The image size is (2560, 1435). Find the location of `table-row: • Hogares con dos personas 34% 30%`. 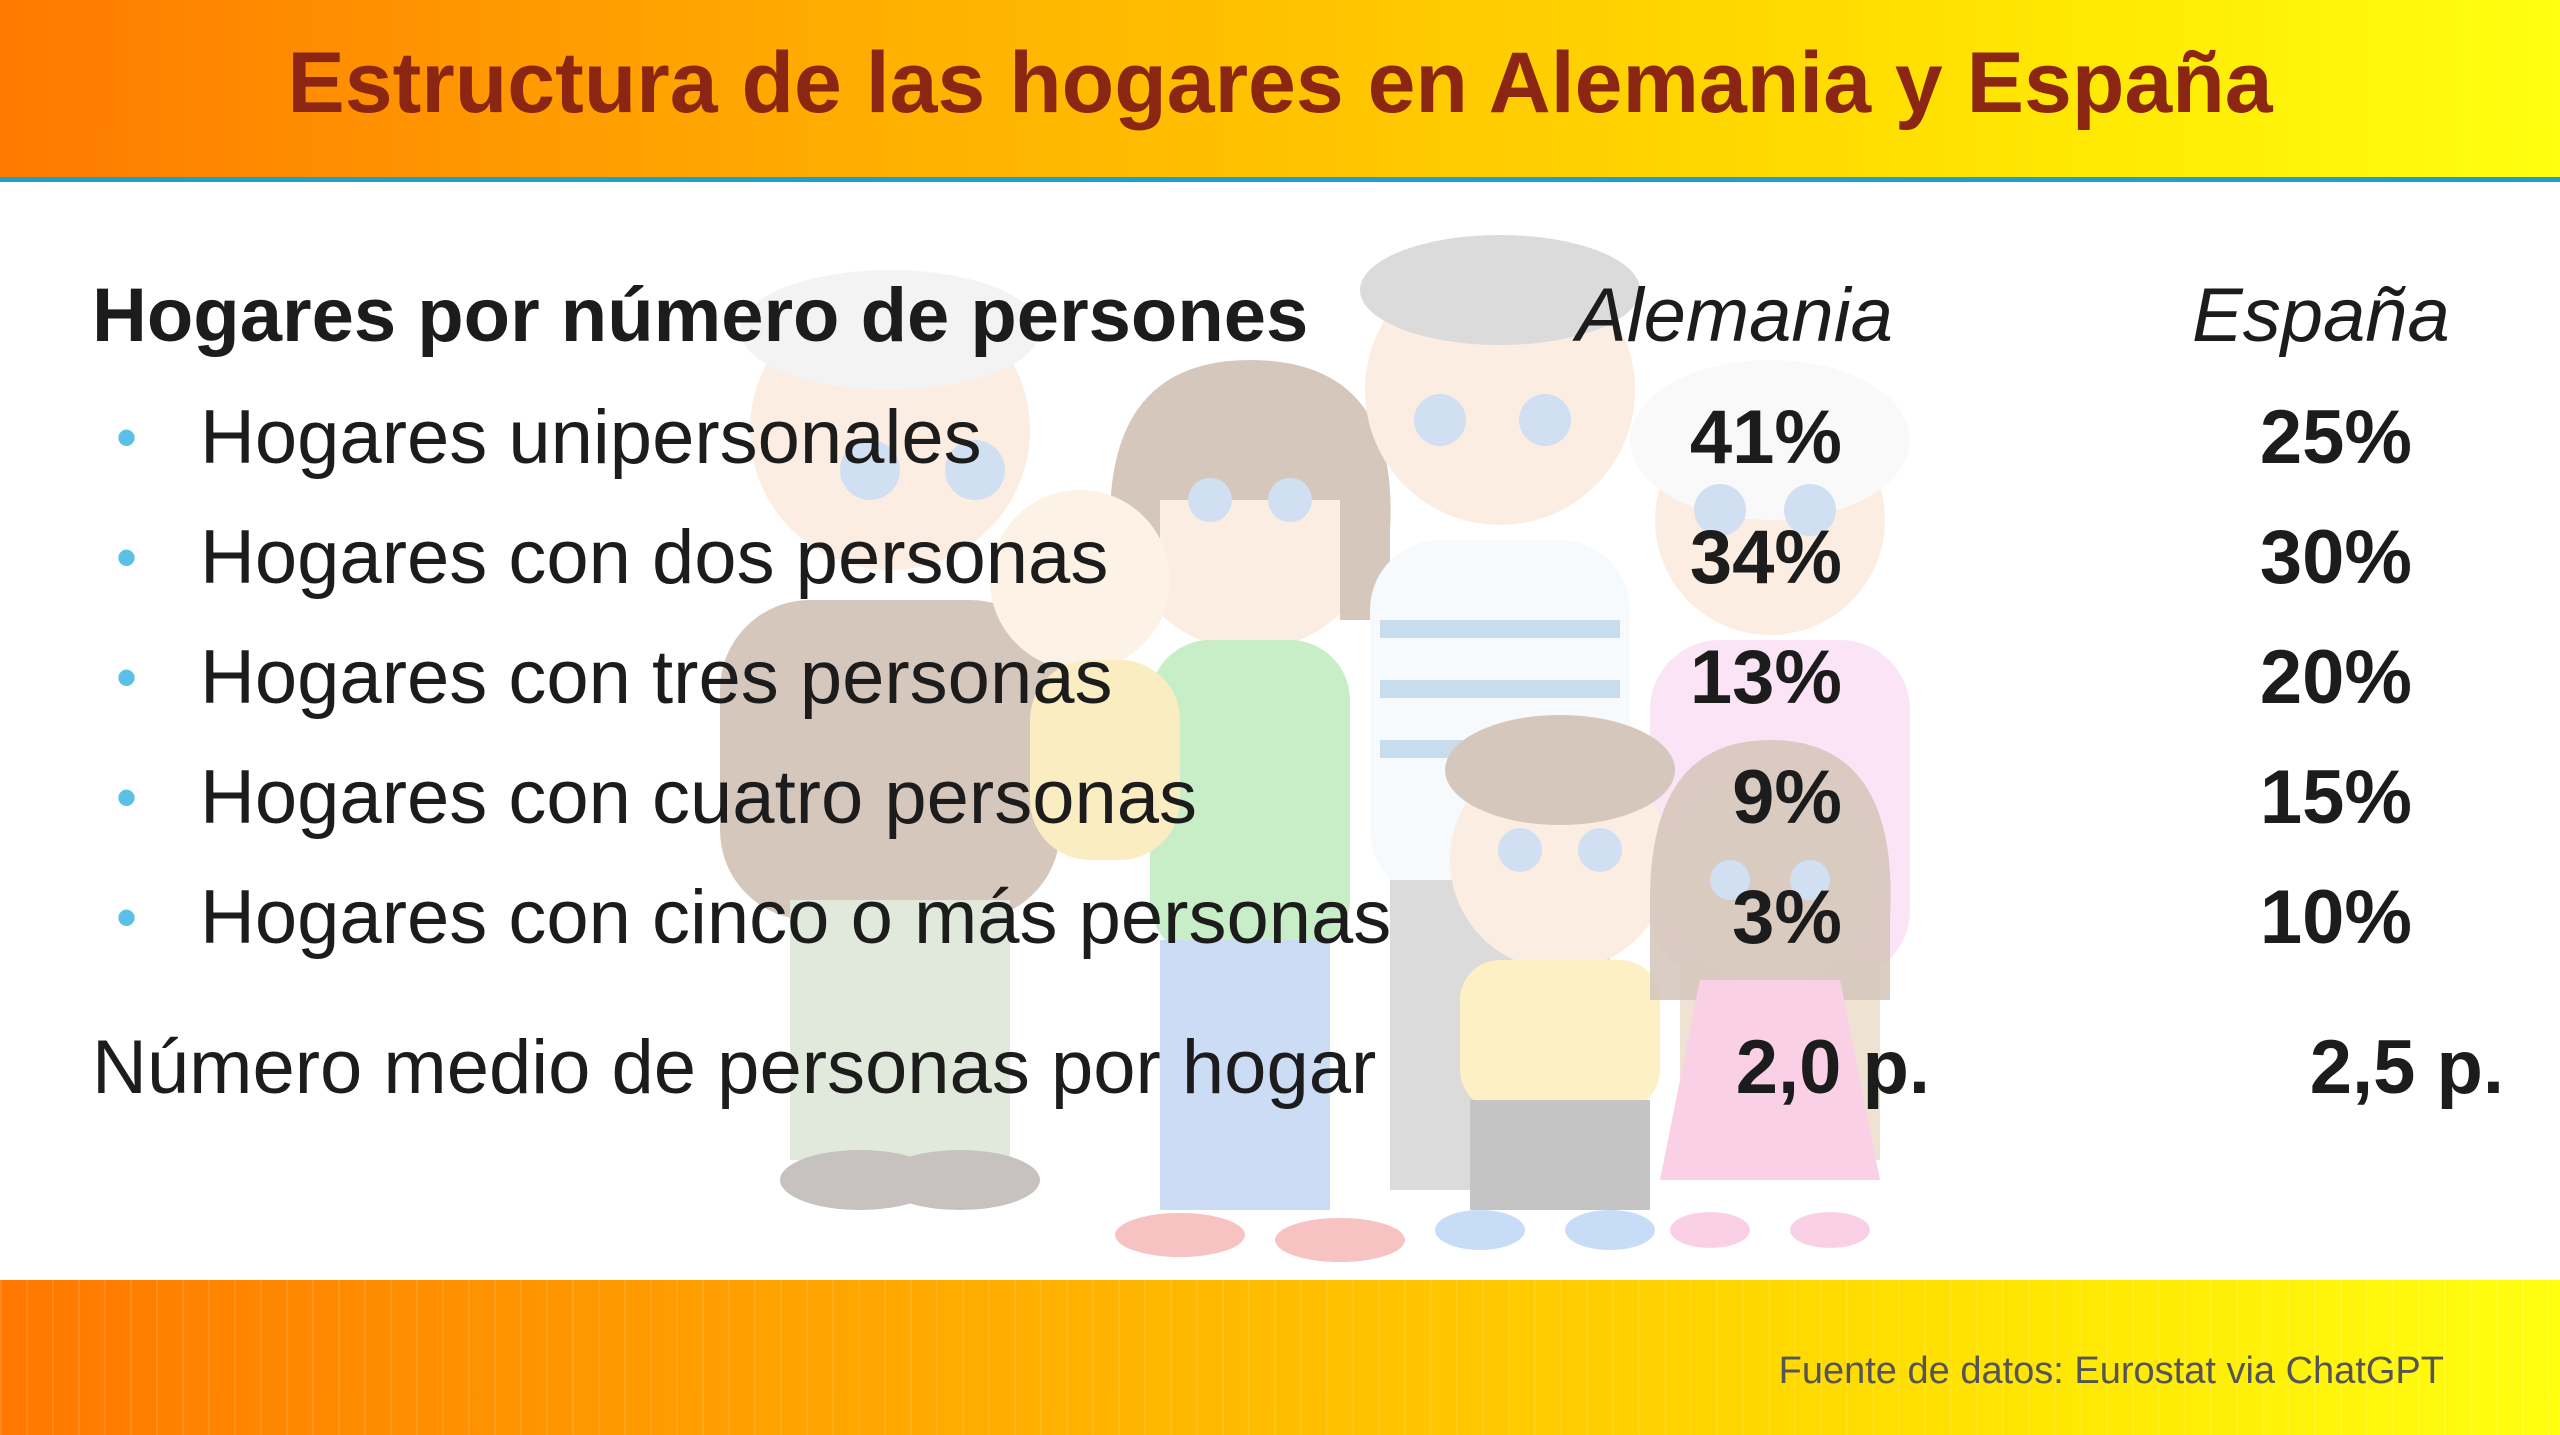

table-row: • Hogares con dos personas 34% 30% is located at coordinates (1280, 570).